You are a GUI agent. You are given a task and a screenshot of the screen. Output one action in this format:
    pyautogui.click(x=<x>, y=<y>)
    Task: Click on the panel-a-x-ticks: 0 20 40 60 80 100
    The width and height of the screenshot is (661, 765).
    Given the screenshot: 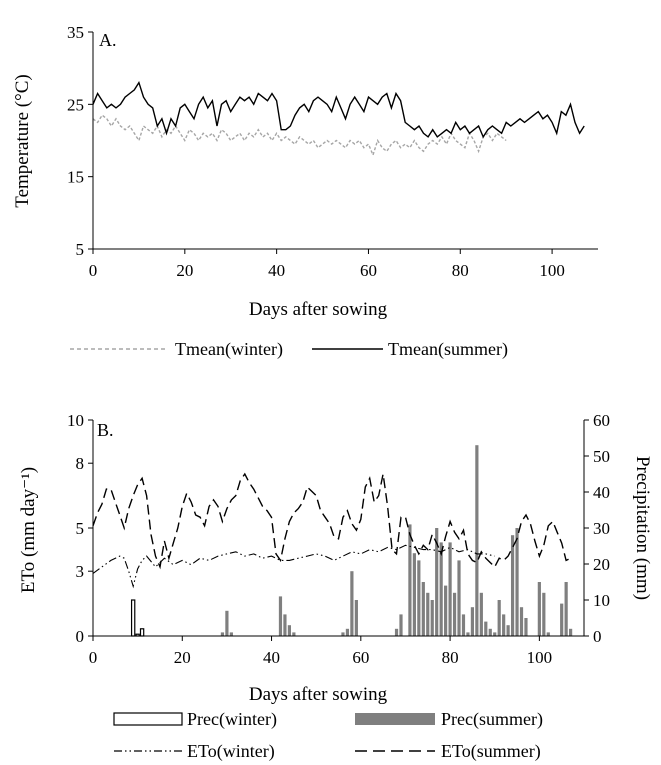 What is the action you would take?
    pyautogui.click(x=327, y=264)
    